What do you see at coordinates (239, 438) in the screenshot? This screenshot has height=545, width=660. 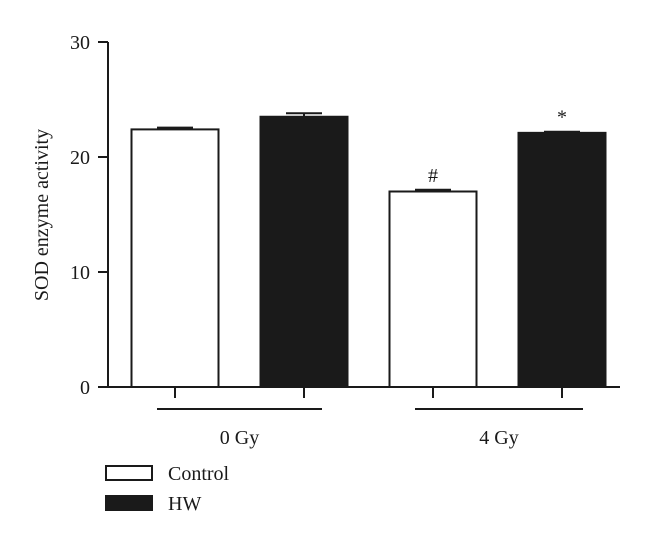 I see `group-label: 0 Gy` at bounding box center [239, 438].